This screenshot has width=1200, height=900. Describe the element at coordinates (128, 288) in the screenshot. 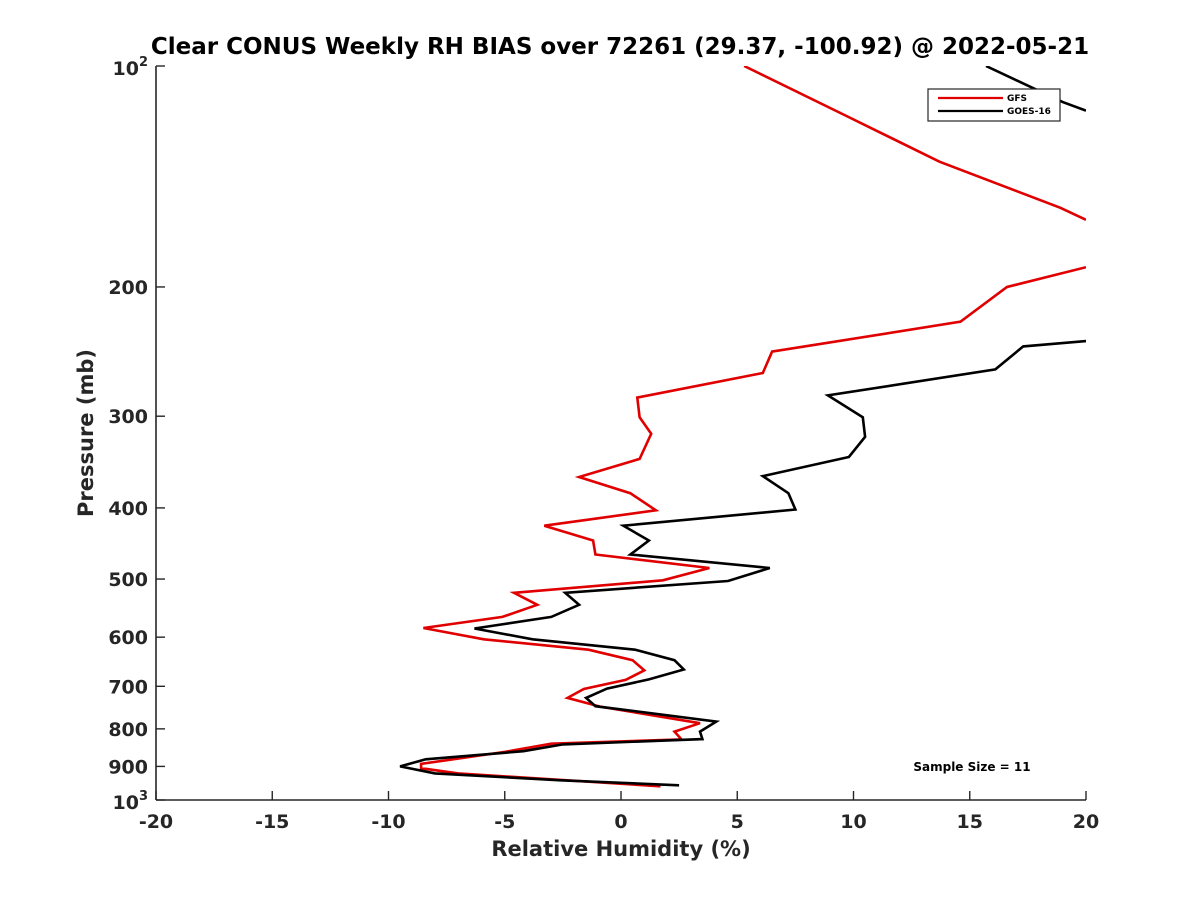

I see `y-tick-label: 200` at that location.